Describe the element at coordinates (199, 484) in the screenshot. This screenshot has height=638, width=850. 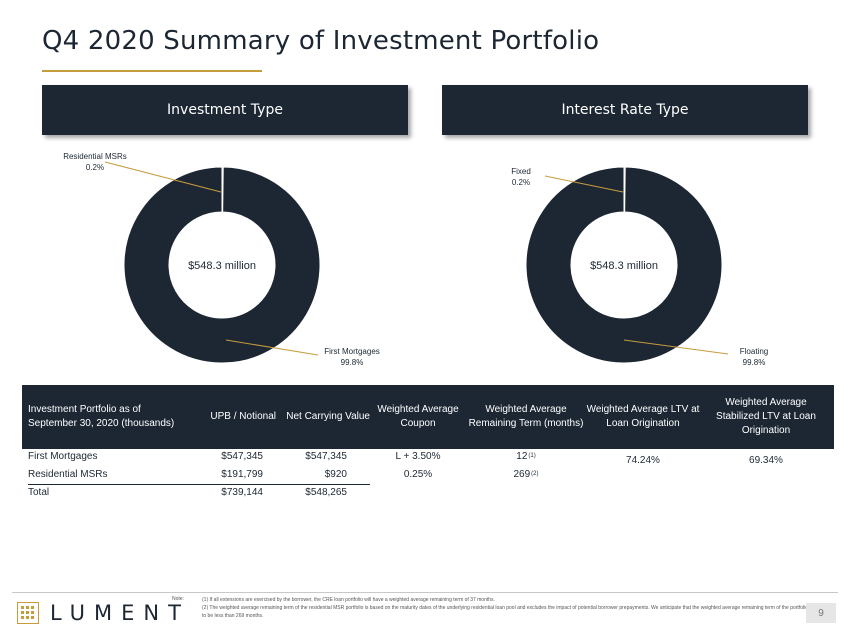
I see `total-rule` at that location.